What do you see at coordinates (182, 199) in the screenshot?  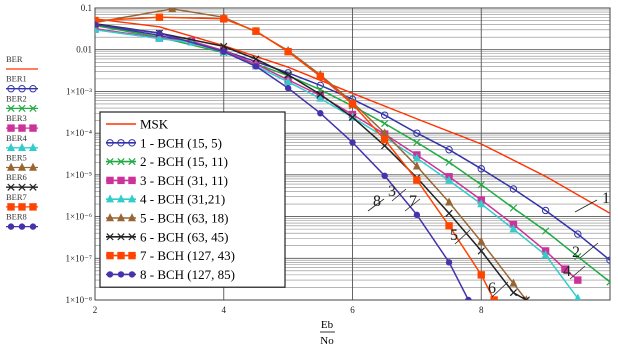 I see `legend-label: 4 - BCH (31,21)` at bounding box center [182, 199].